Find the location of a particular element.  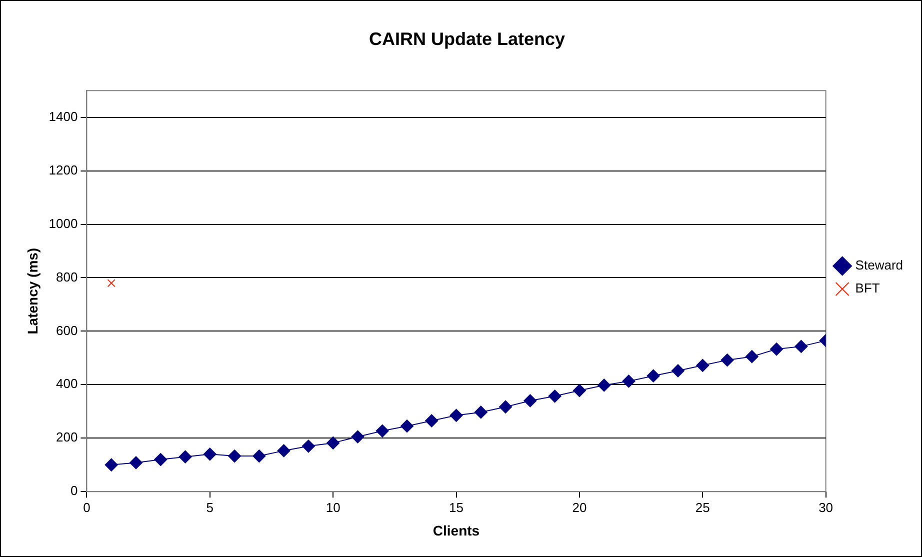

y-tick-label: 1000 is located at coordinates (63, 223).